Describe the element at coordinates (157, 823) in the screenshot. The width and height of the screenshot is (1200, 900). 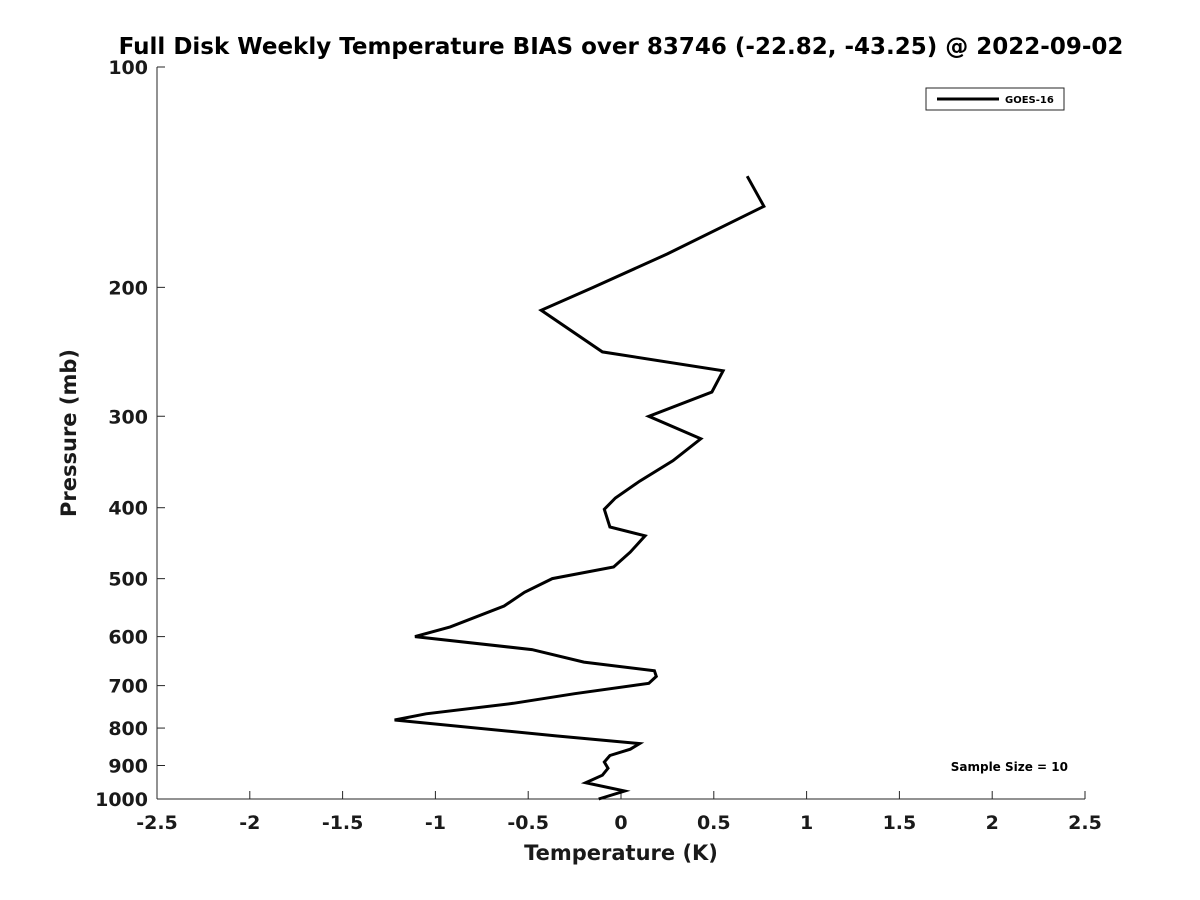
I see `x-tick-label: -2.5` at that location.